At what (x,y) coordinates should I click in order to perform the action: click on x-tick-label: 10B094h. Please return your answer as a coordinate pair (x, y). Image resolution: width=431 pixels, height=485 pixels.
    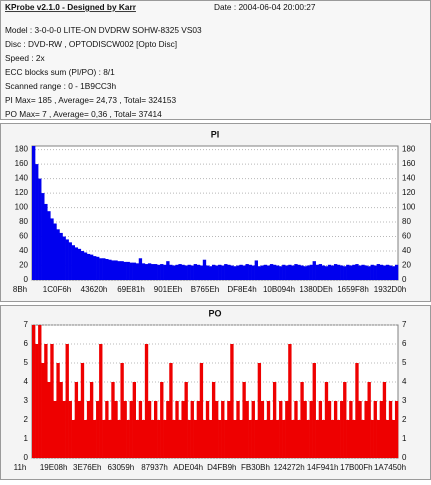
    Looking at the image, I should click on (279, 289).